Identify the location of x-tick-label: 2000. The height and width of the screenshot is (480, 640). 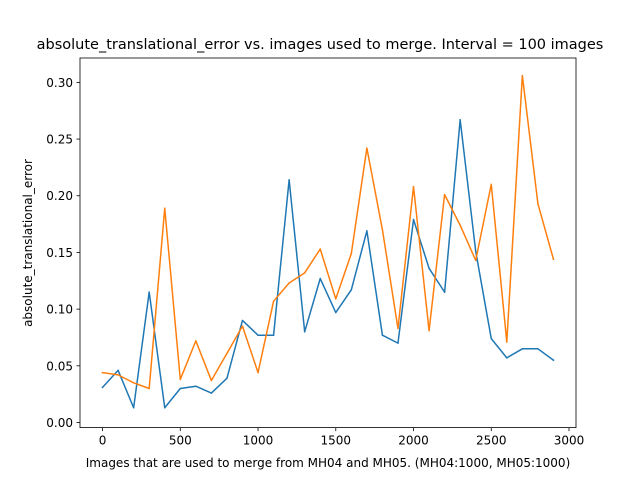
(413, 441).